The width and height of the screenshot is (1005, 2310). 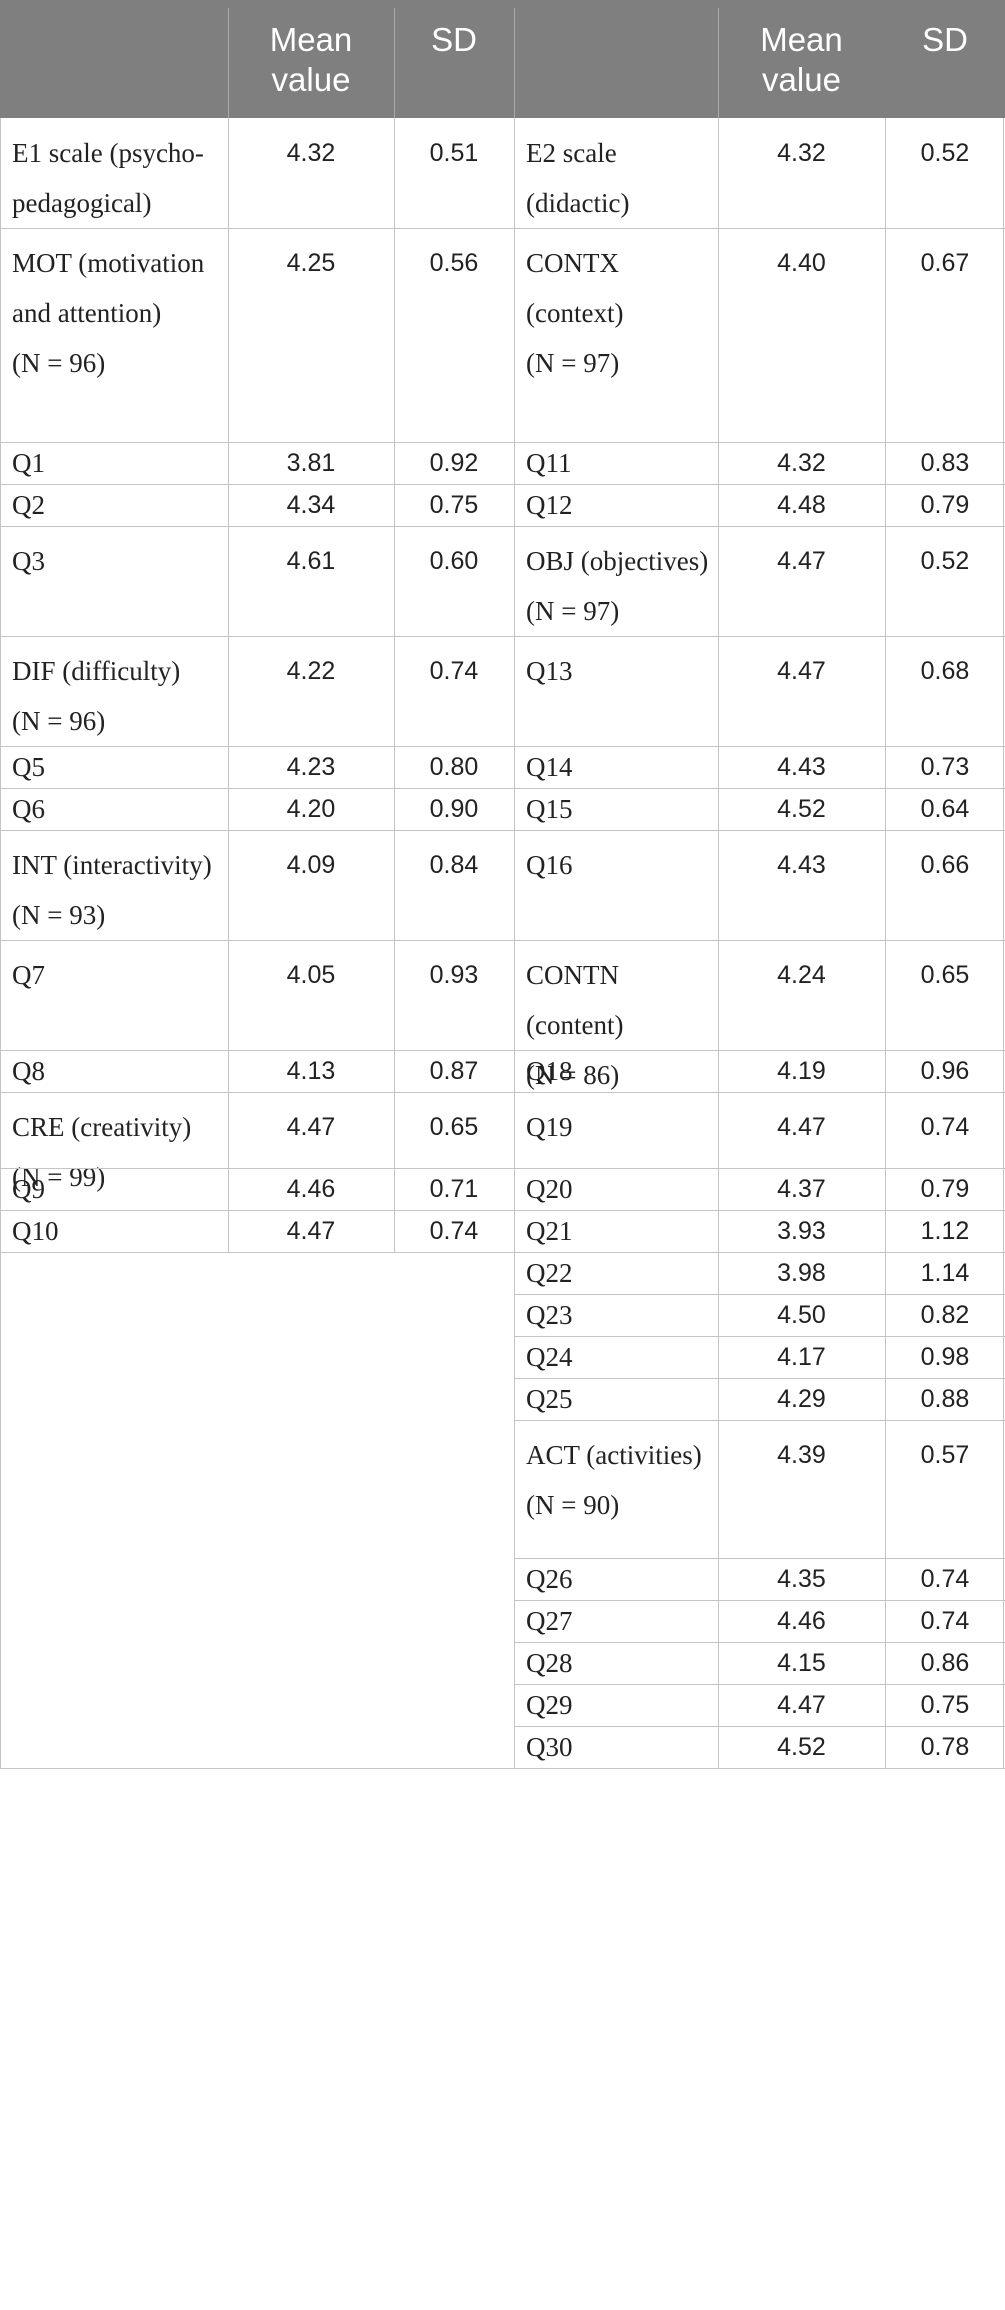 What do you see at coordinates (114, 173) in the screenshot?
I see `row-label: E1 scale (psycho-pedagogical)` at bounding box center [114, 173].